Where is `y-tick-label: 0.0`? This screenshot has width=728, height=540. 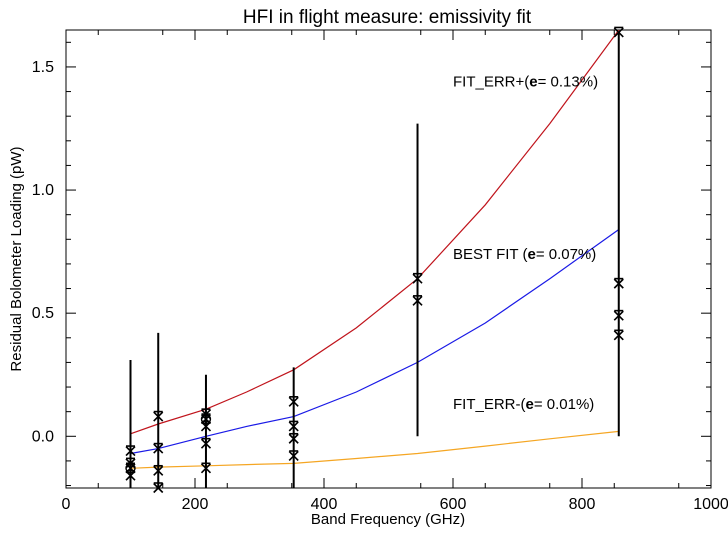 y-tick-label: 0.0 is located at coordinates (43, 436).